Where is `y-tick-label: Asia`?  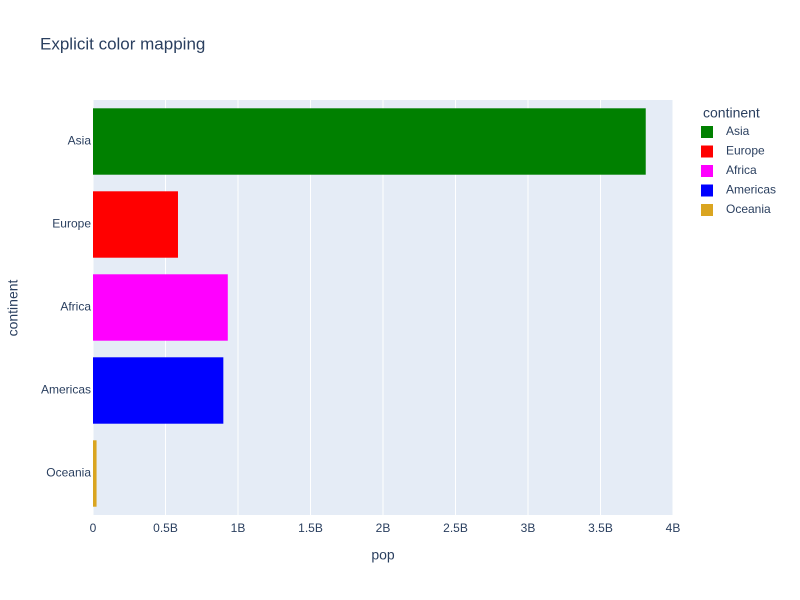
y-tick-label: Asia is located at coordinates (80, 141).